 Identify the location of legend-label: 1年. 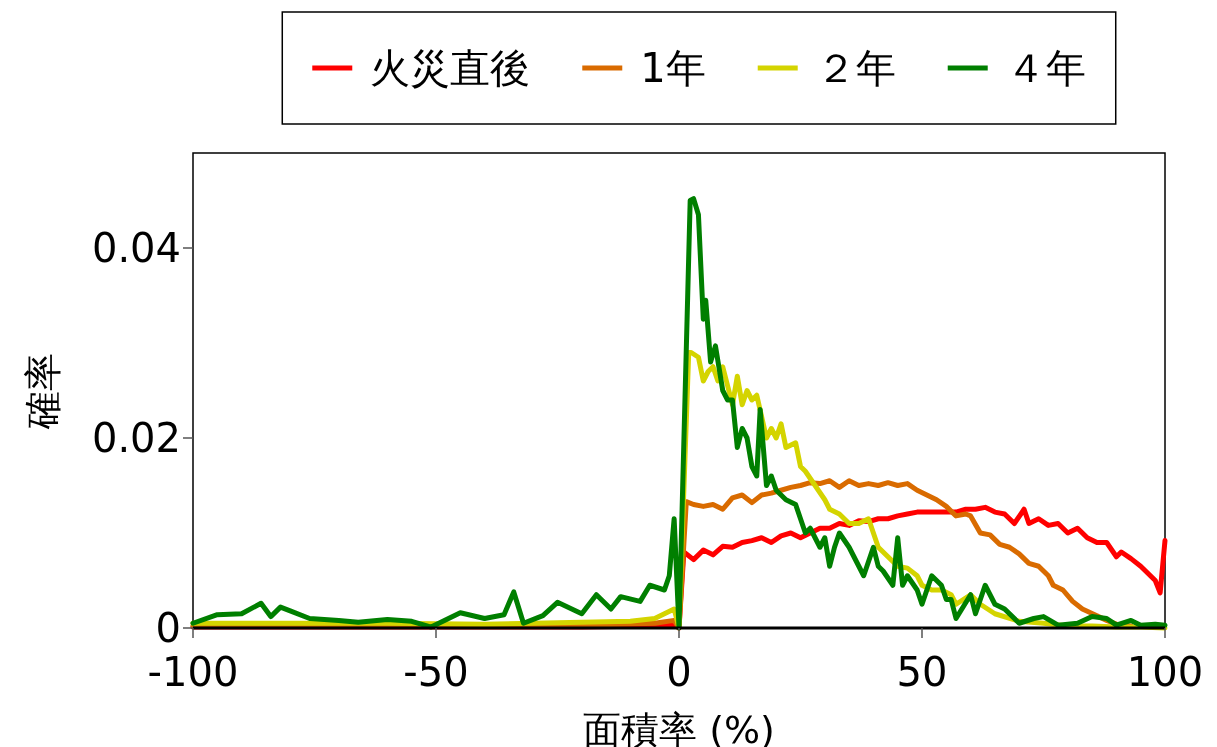
(673, 68).